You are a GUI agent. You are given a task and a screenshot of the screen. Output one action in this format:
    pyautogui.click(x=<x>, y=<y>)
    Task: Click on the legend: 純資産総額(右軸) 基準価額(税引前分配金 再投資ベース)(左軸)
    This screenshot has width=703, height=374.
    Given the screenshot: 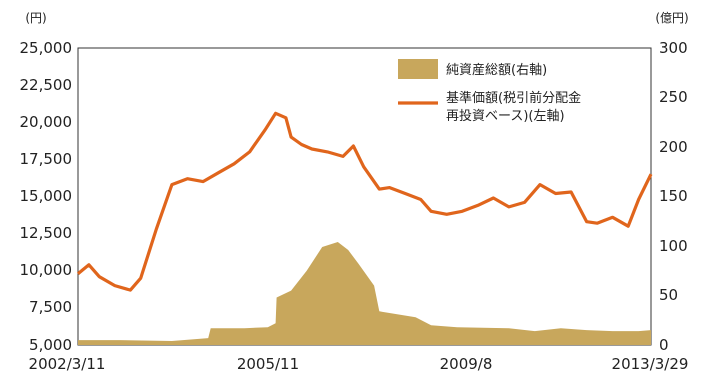 What is the action you would take?
    pyautogui.click(x=489, y=91)
    